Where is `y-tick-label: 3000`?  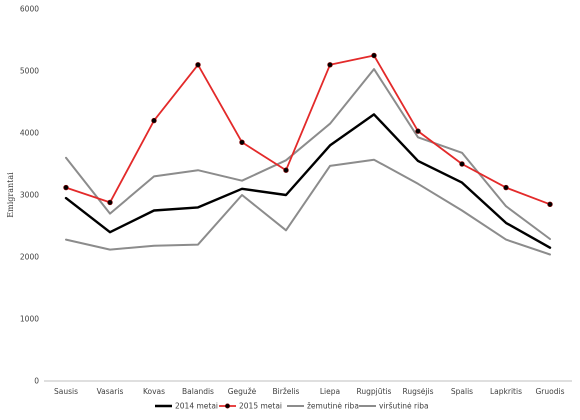
y-tick-label: 3000 is located at coordinates (29, 195).